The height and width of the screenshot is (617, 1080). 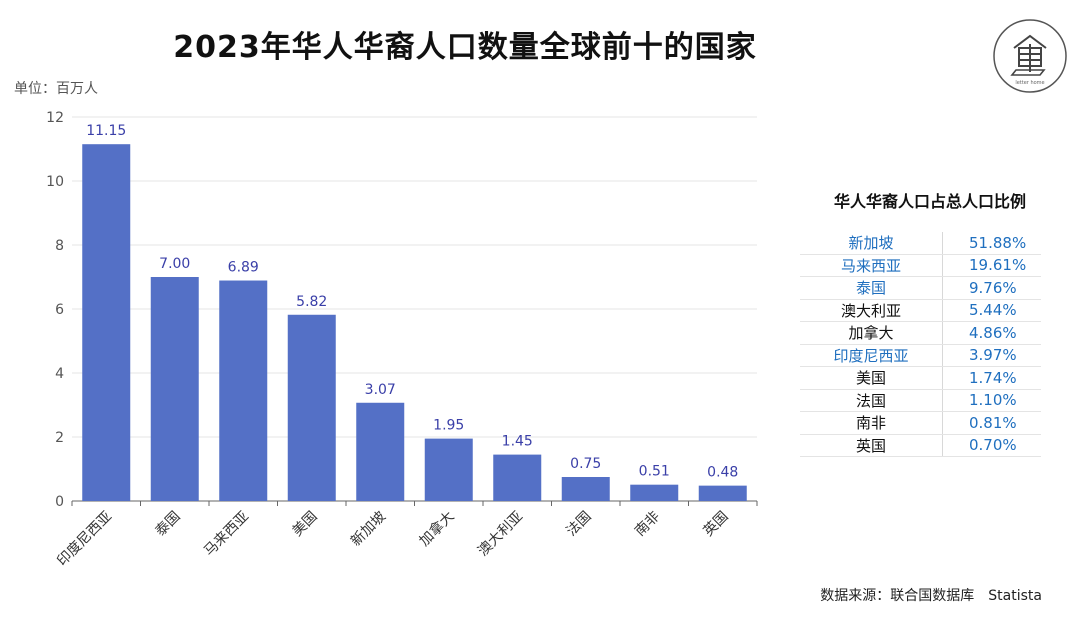 I want to click on table-row: 新加坡 51.88%, so click(x=920, y=243).